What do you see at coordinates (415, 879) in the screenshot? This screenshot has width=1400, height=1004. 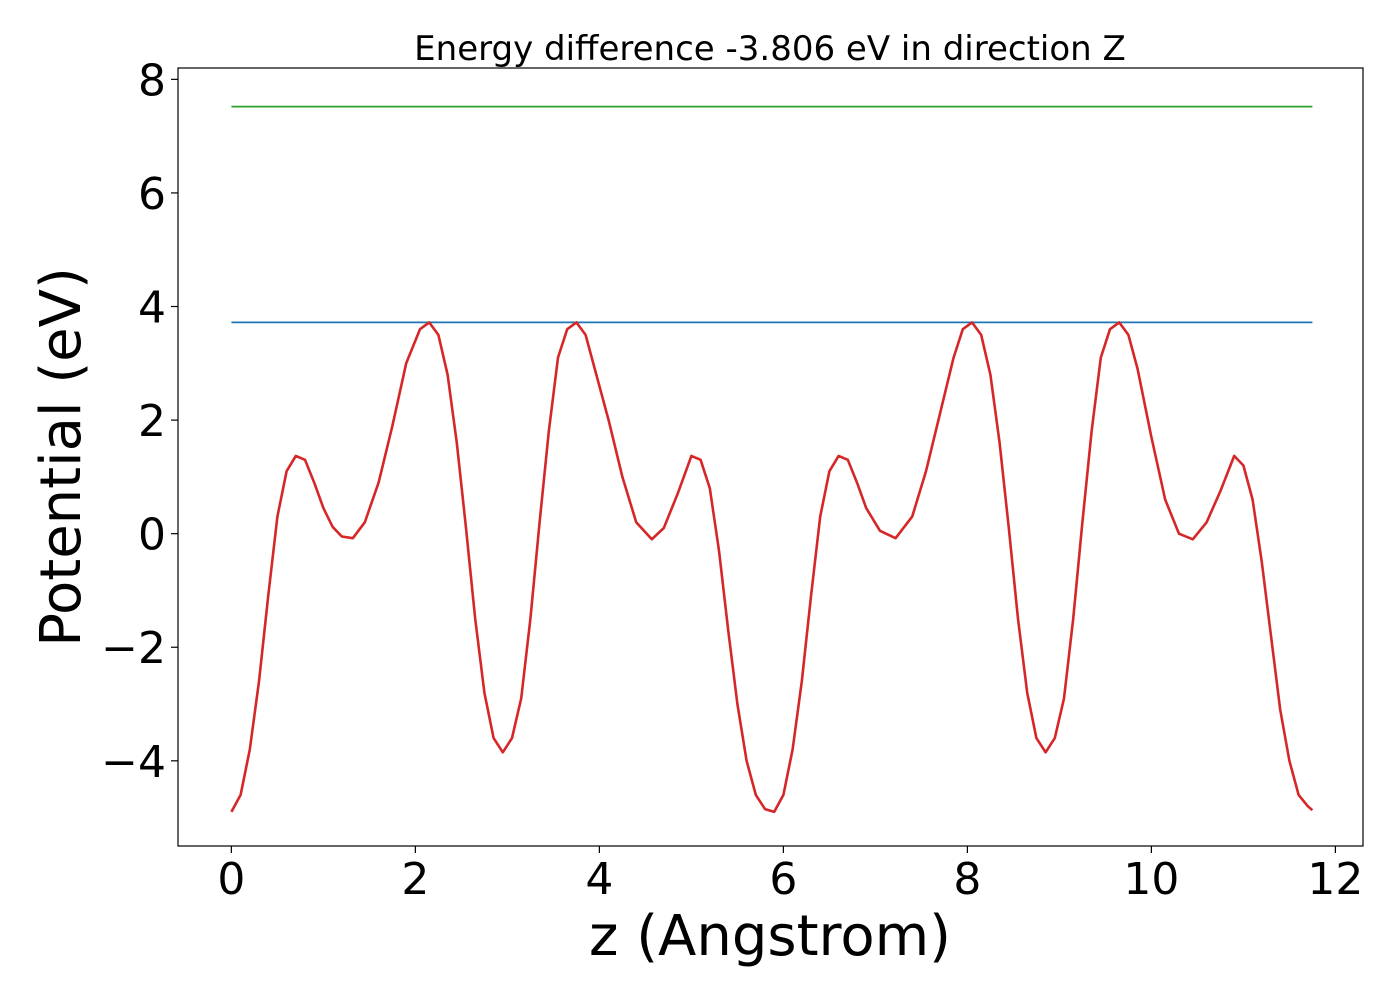 I see `x-tick-label: 2` at bounding box center [415, 879].